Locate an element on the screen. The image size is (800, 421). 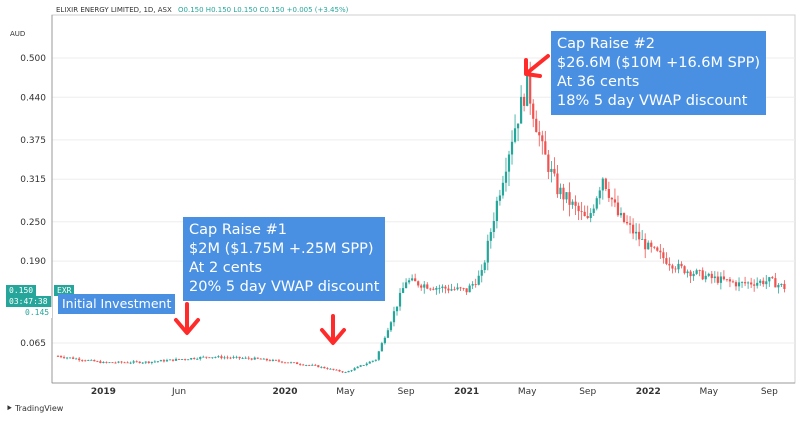
alt-price-tag: 0.145 is located at coordinates (37, 312).